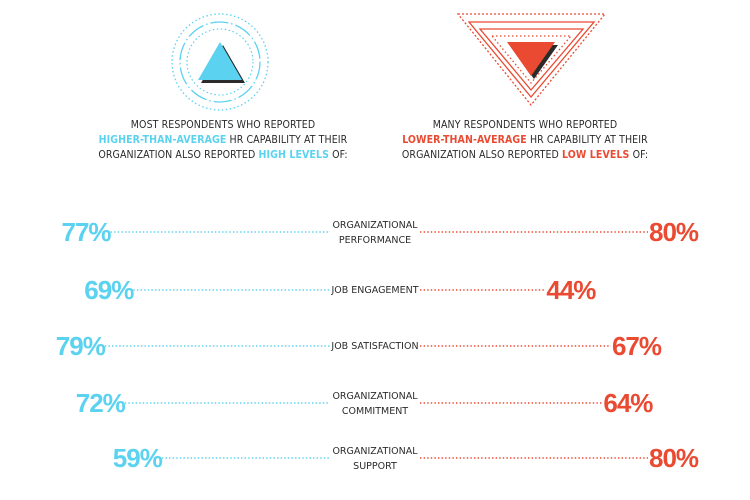  Describe the element at coordinates (87, 232) in the screenshot. I see `left-value-label: 77%` at that location.